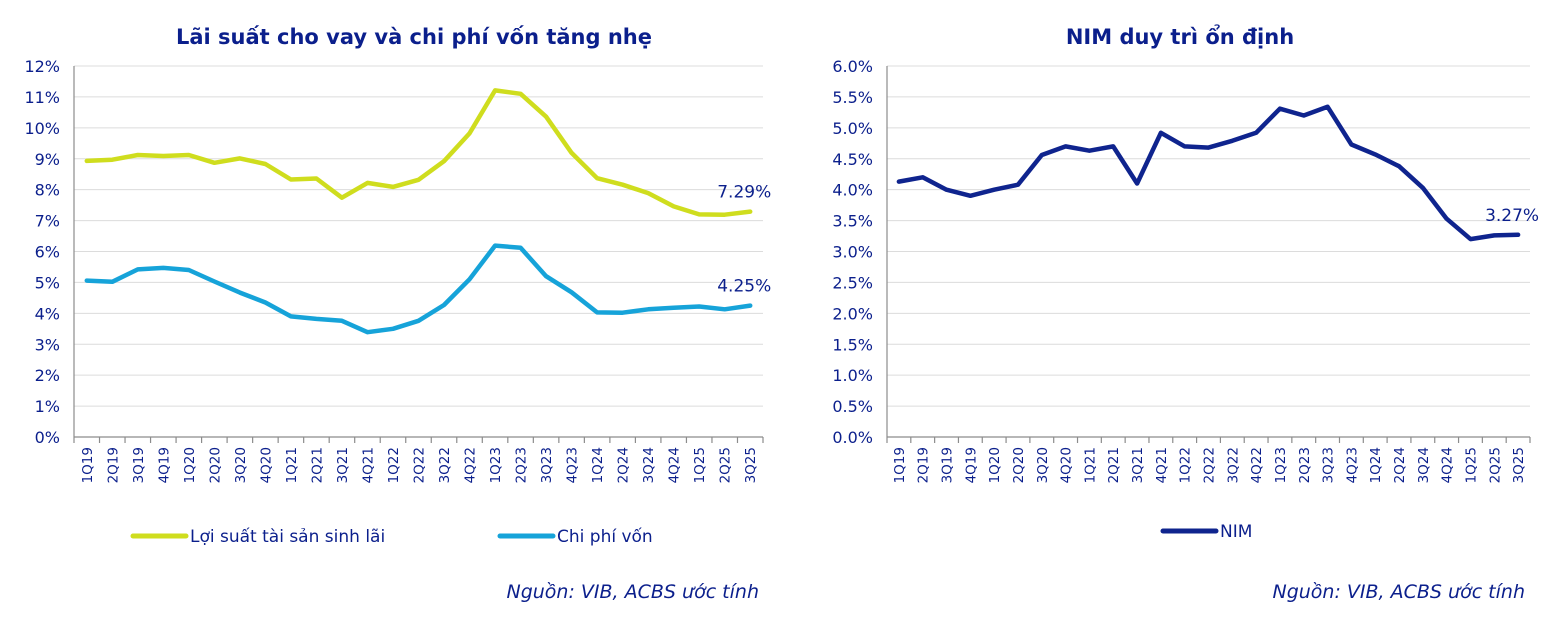  I want to click on y-tick-label: 5%, so click(47, 282).